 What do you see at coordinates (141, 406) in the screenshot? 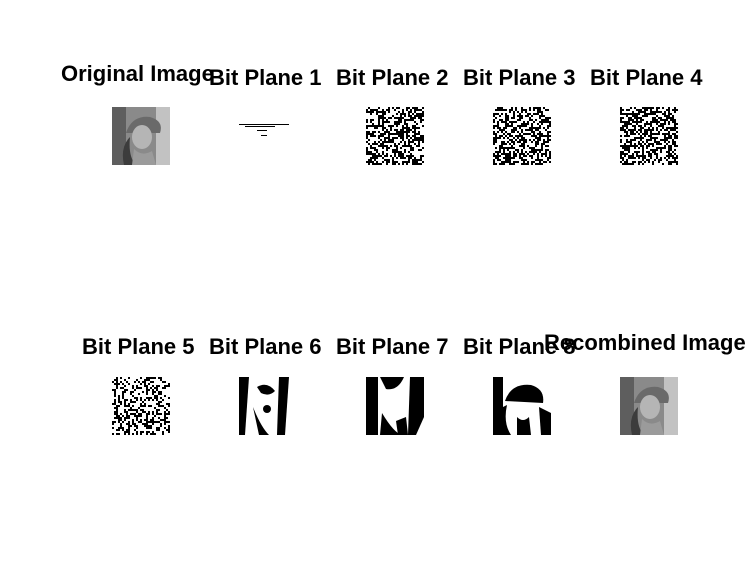
I see `bit-plane-5-image` at bounding box center [141, 406].